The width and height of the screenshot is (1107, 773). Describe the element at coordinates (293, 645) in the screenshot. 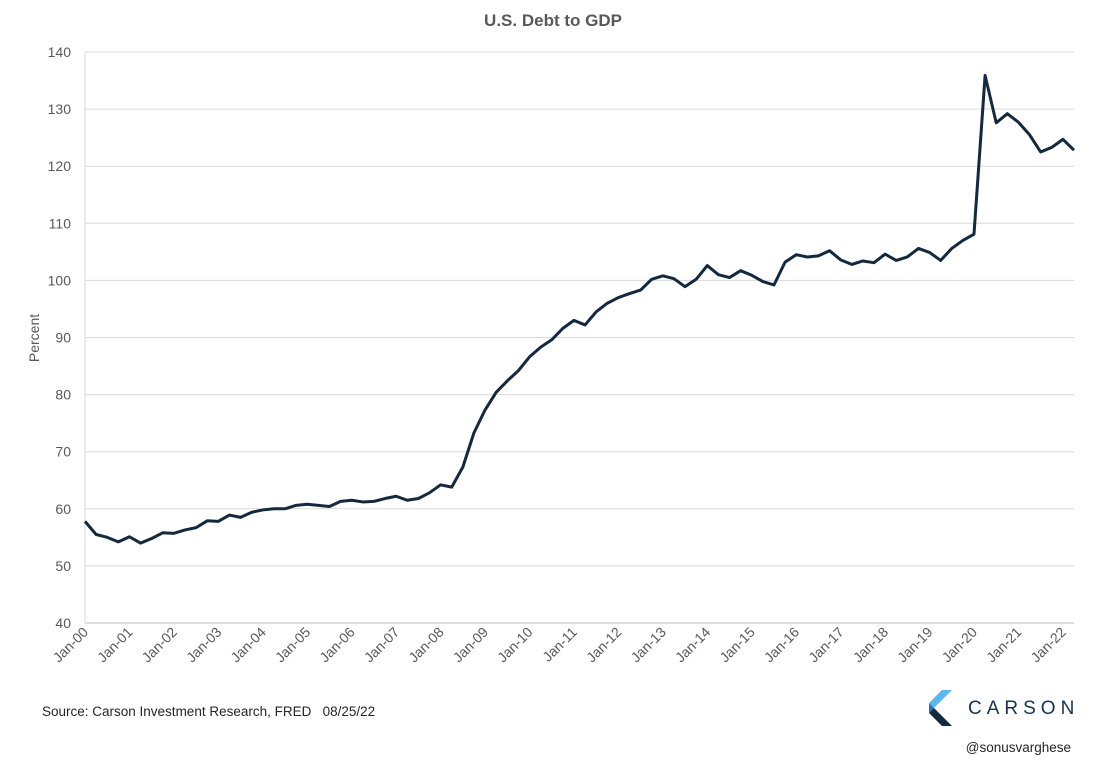

I see `x-tick-label: Jan-05` at that location.